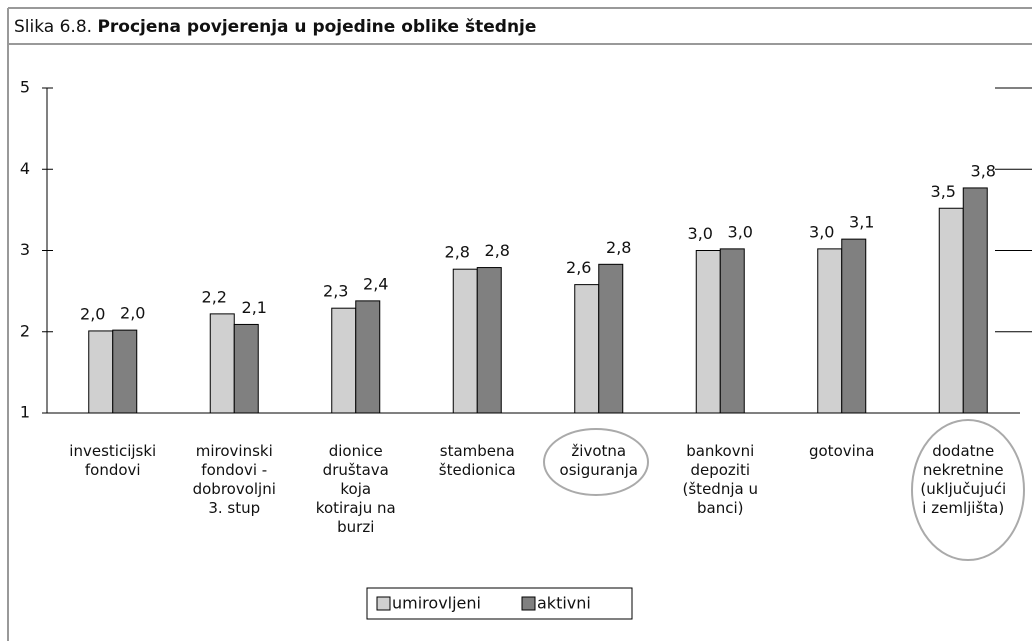 Image resolution: width=1032 pixels, height=641 pixels. I want to click on x-tick-label: mirovinski fondovi - dobrovoljni 3. stup, so click(234, 479).